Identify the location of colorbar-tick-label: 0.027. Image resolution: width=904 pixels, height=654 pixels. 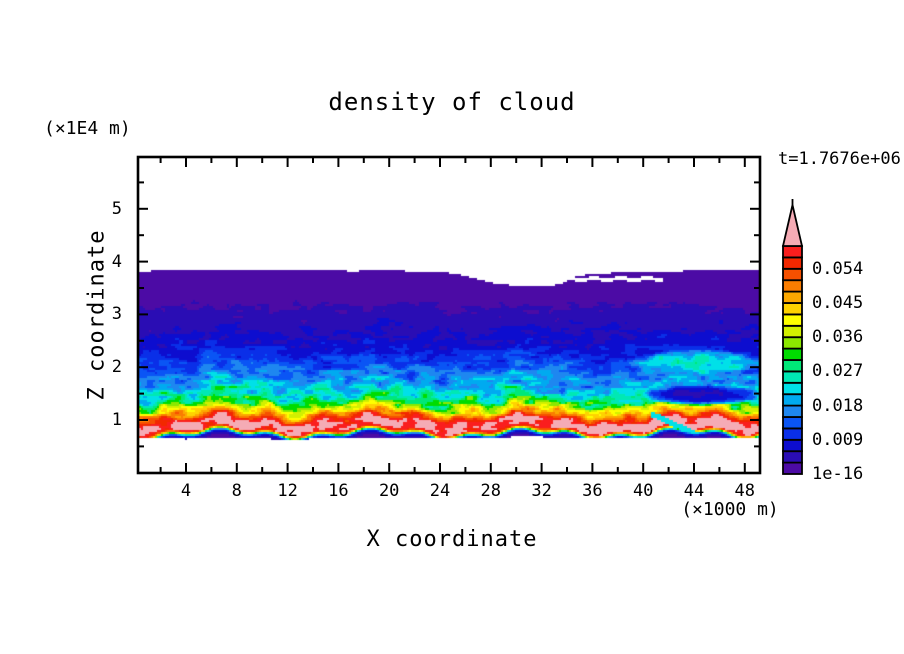
(838, 371).